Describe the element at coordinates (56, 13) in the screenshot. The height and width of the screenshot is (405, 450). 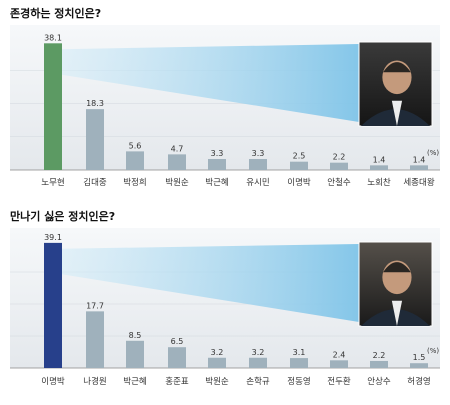
I see `chart-title-respected: 존경하는 정치인은?` at that location.